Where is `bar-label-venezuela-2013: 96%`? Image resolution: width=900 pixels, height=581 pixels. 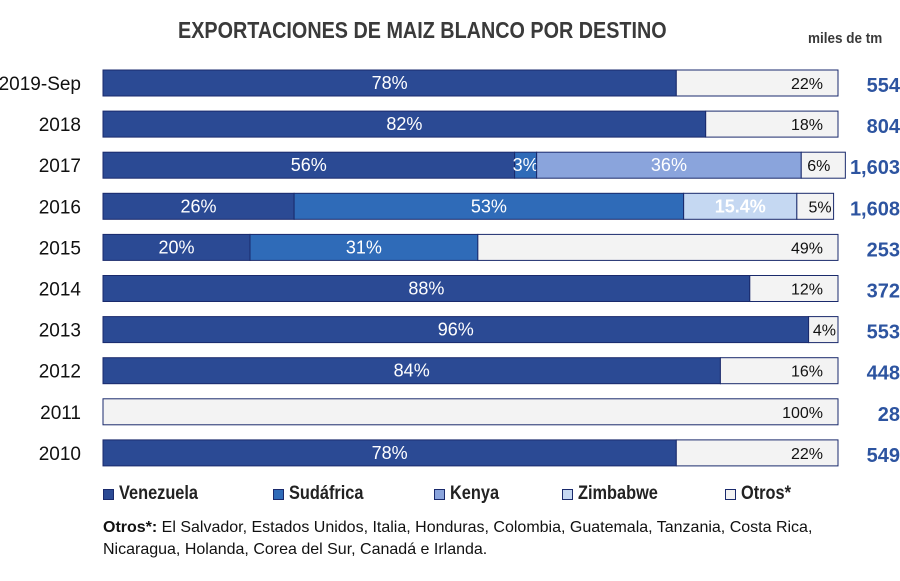 bar-label-venezuela-2013: 96% is located at coordinates (456, 330).